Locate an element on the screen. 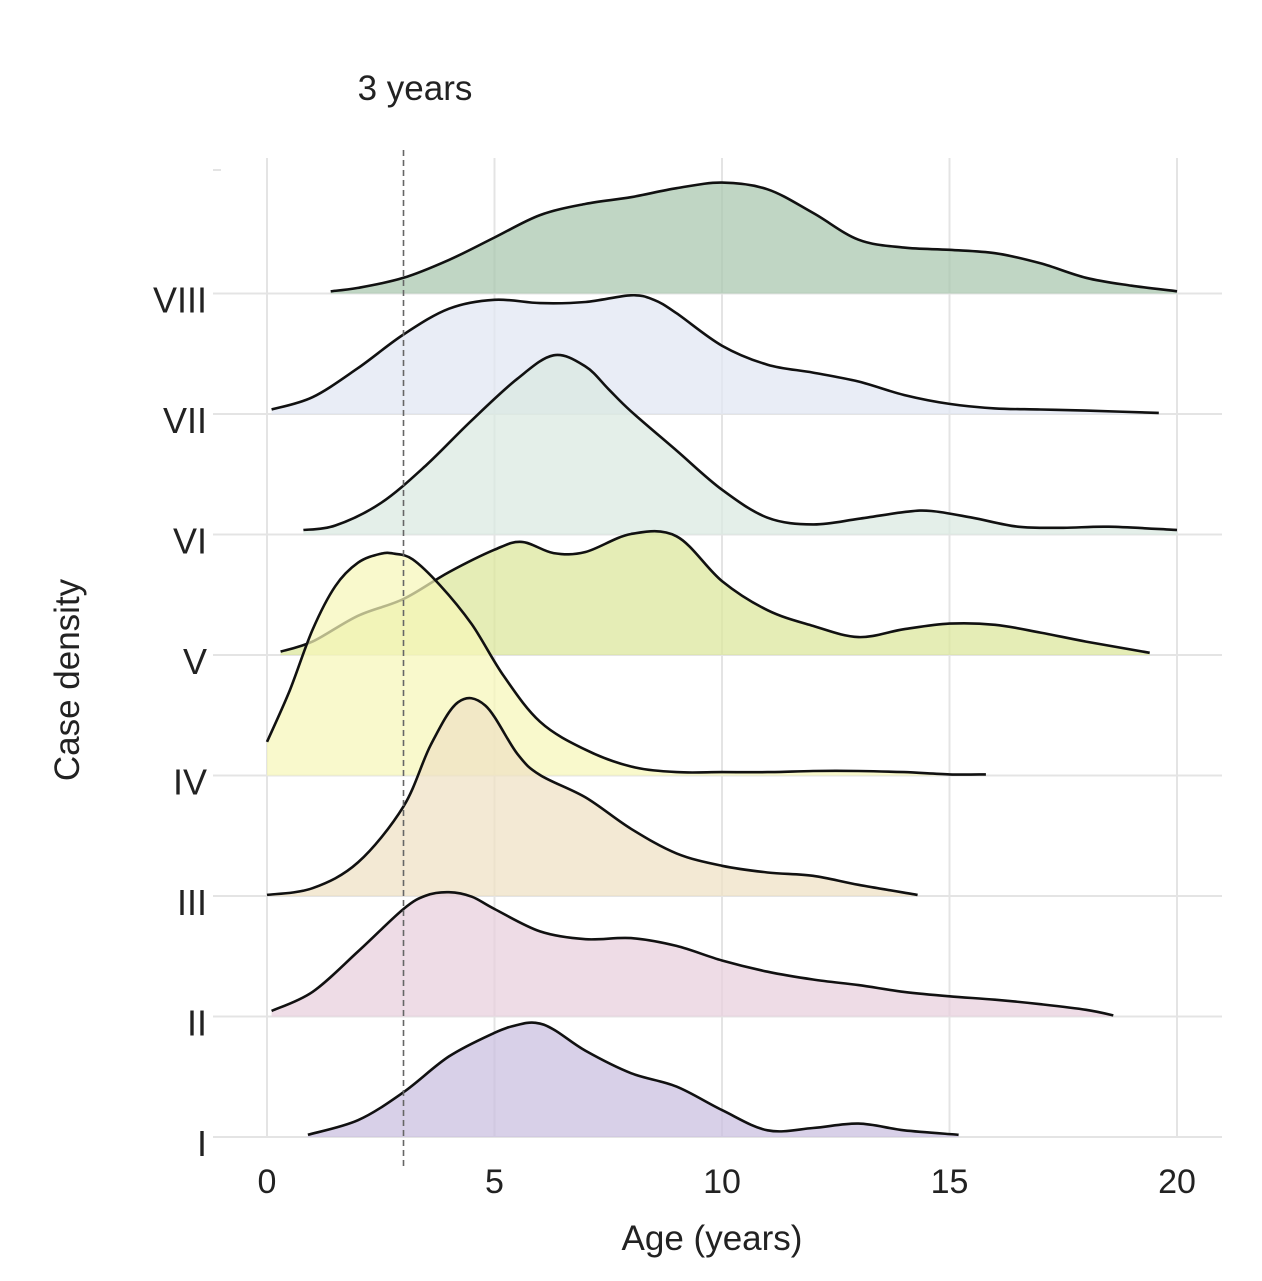 Image resolution: width=1262 pixels, height=1281 pixels. y-axis-title: Case density is located at coordinates (67, 679).